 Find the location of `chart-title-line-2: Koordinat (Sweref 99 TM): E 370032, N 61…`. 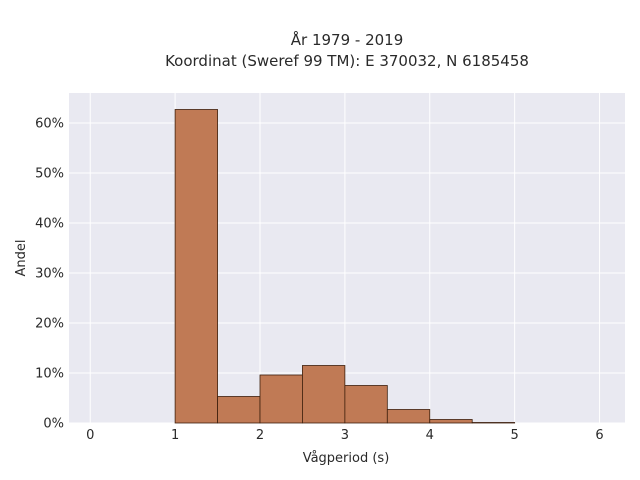

chart-title-line-2: Koordinat (Sweref 99 TM): E 370032, N 61… is located at coordinates (347, 61).